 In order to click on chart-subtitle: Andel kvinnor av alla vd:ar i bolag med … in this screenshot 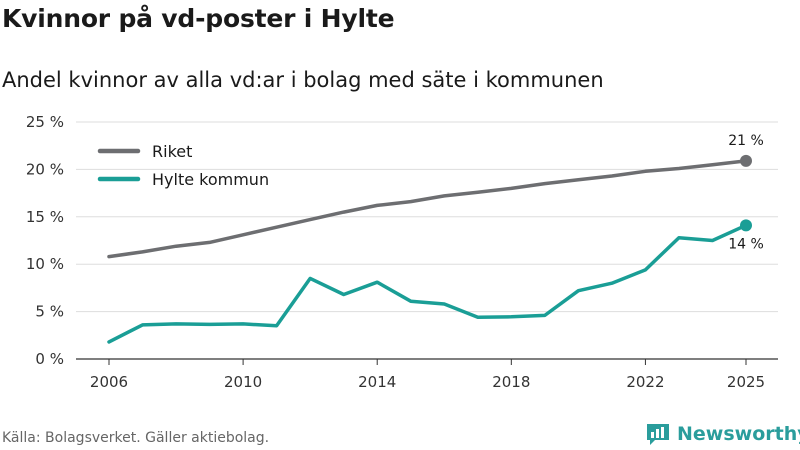, I will do `click(303, 80)`.